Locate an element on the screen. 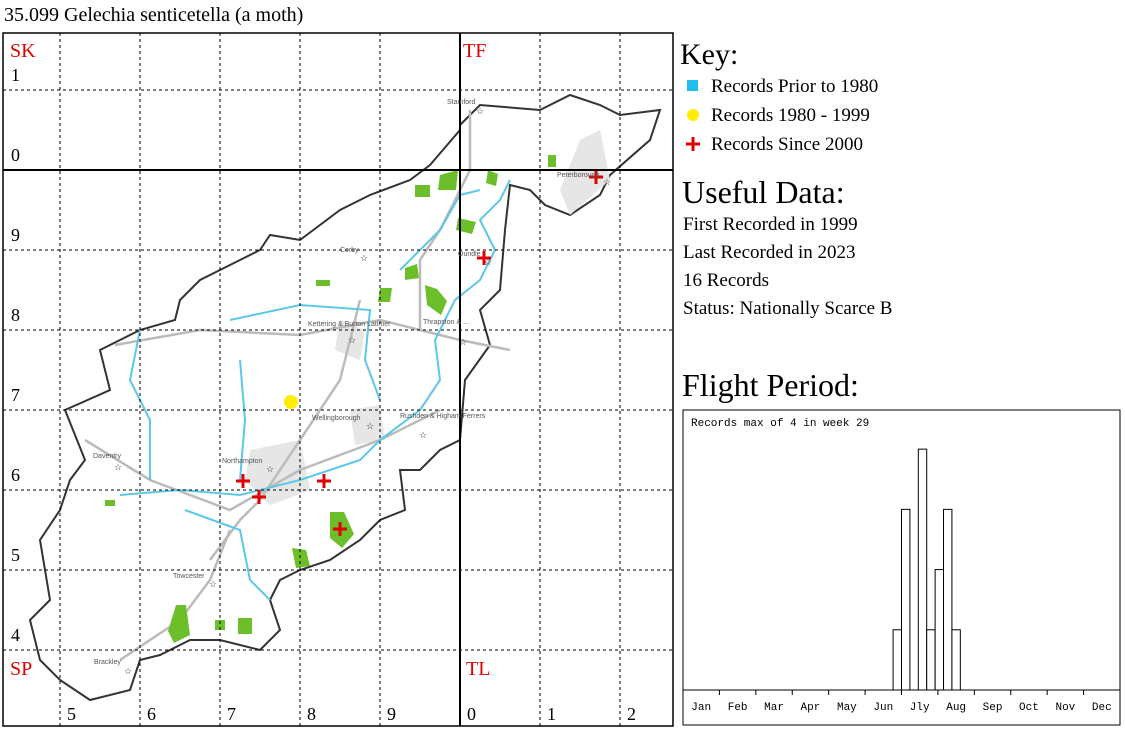  record-1980-1999 is located at coordinates (291, 402).